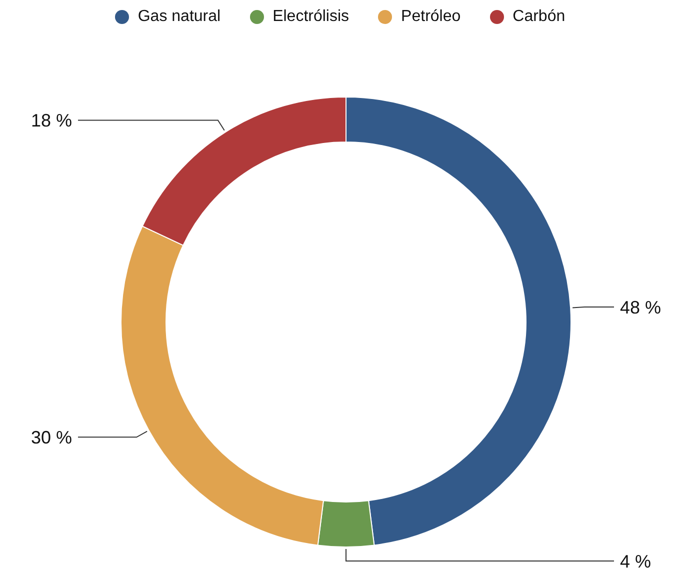  I want to click on data-label: 30 %, so click(51, 437).